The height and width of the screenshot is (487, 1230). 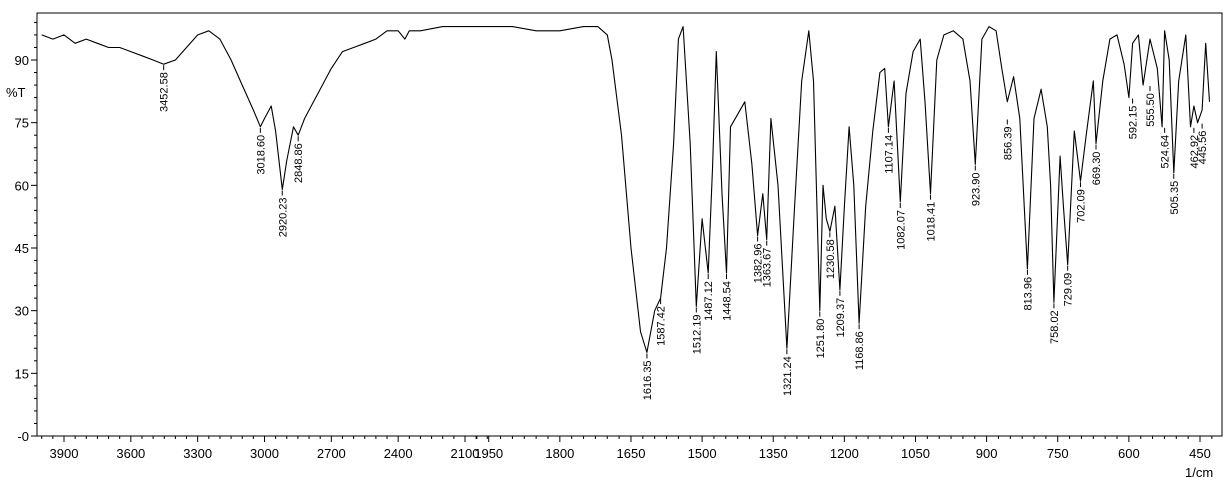 I want to click on peak-label: 729.09, so click(x=1069, y=290).